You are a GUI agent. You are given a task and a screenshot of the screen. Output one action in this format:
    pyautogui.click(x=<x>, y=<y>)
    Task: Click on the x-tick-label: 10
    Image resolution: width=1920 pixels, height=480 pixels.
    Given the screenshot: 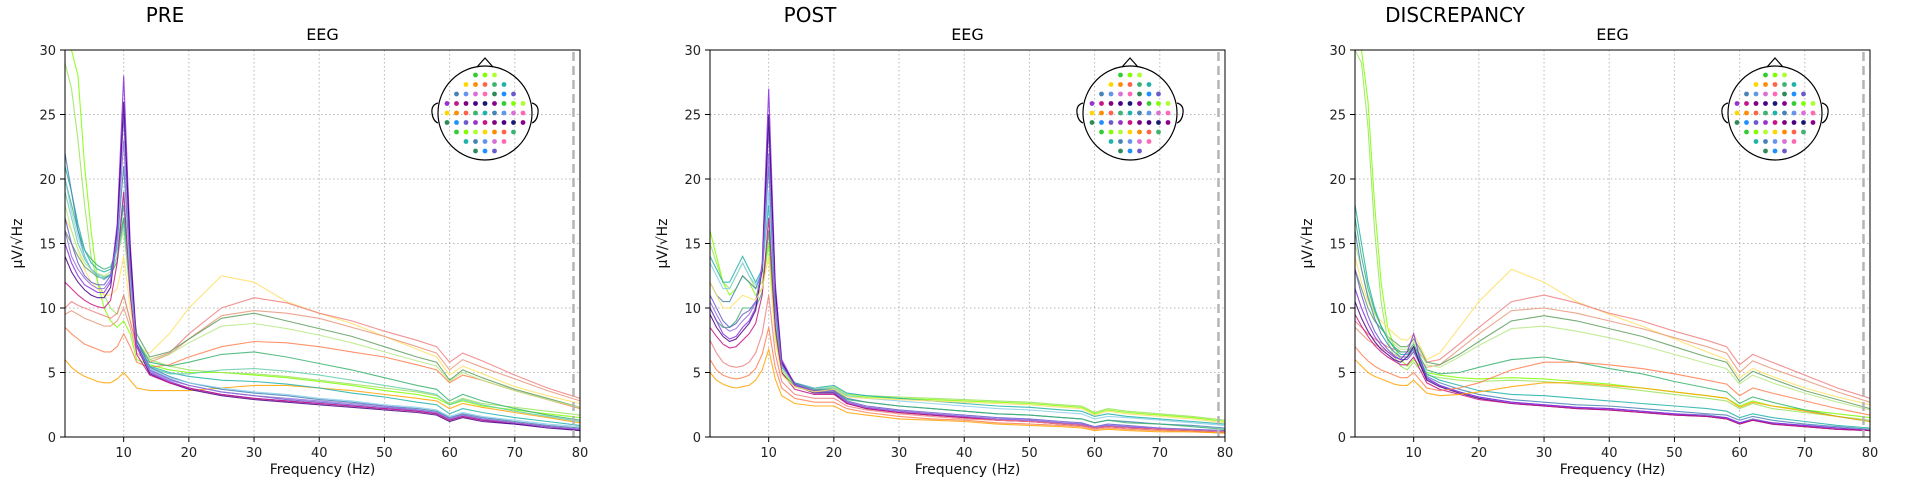 What is the action you would take?
    pyautogui.click(x=1413, y=453)
    